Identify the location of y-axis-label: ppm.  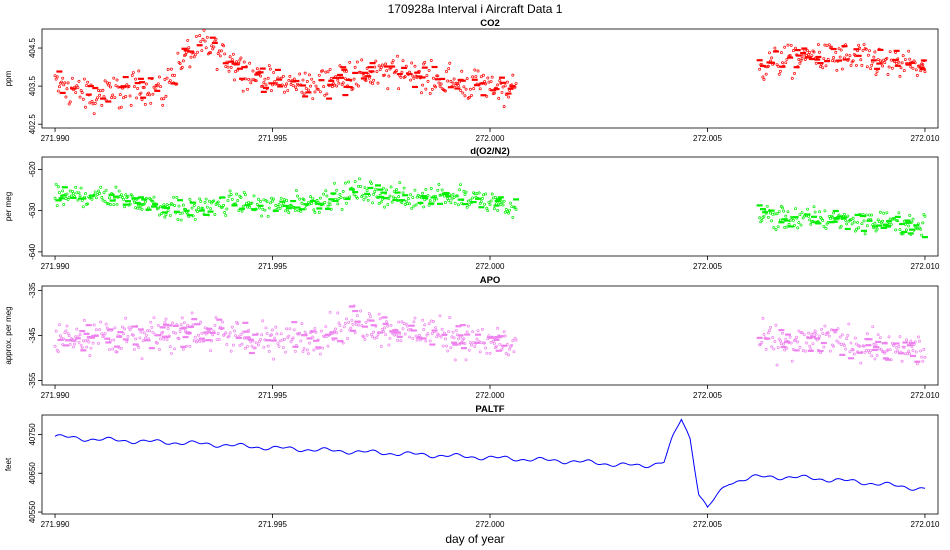
(8, 78).